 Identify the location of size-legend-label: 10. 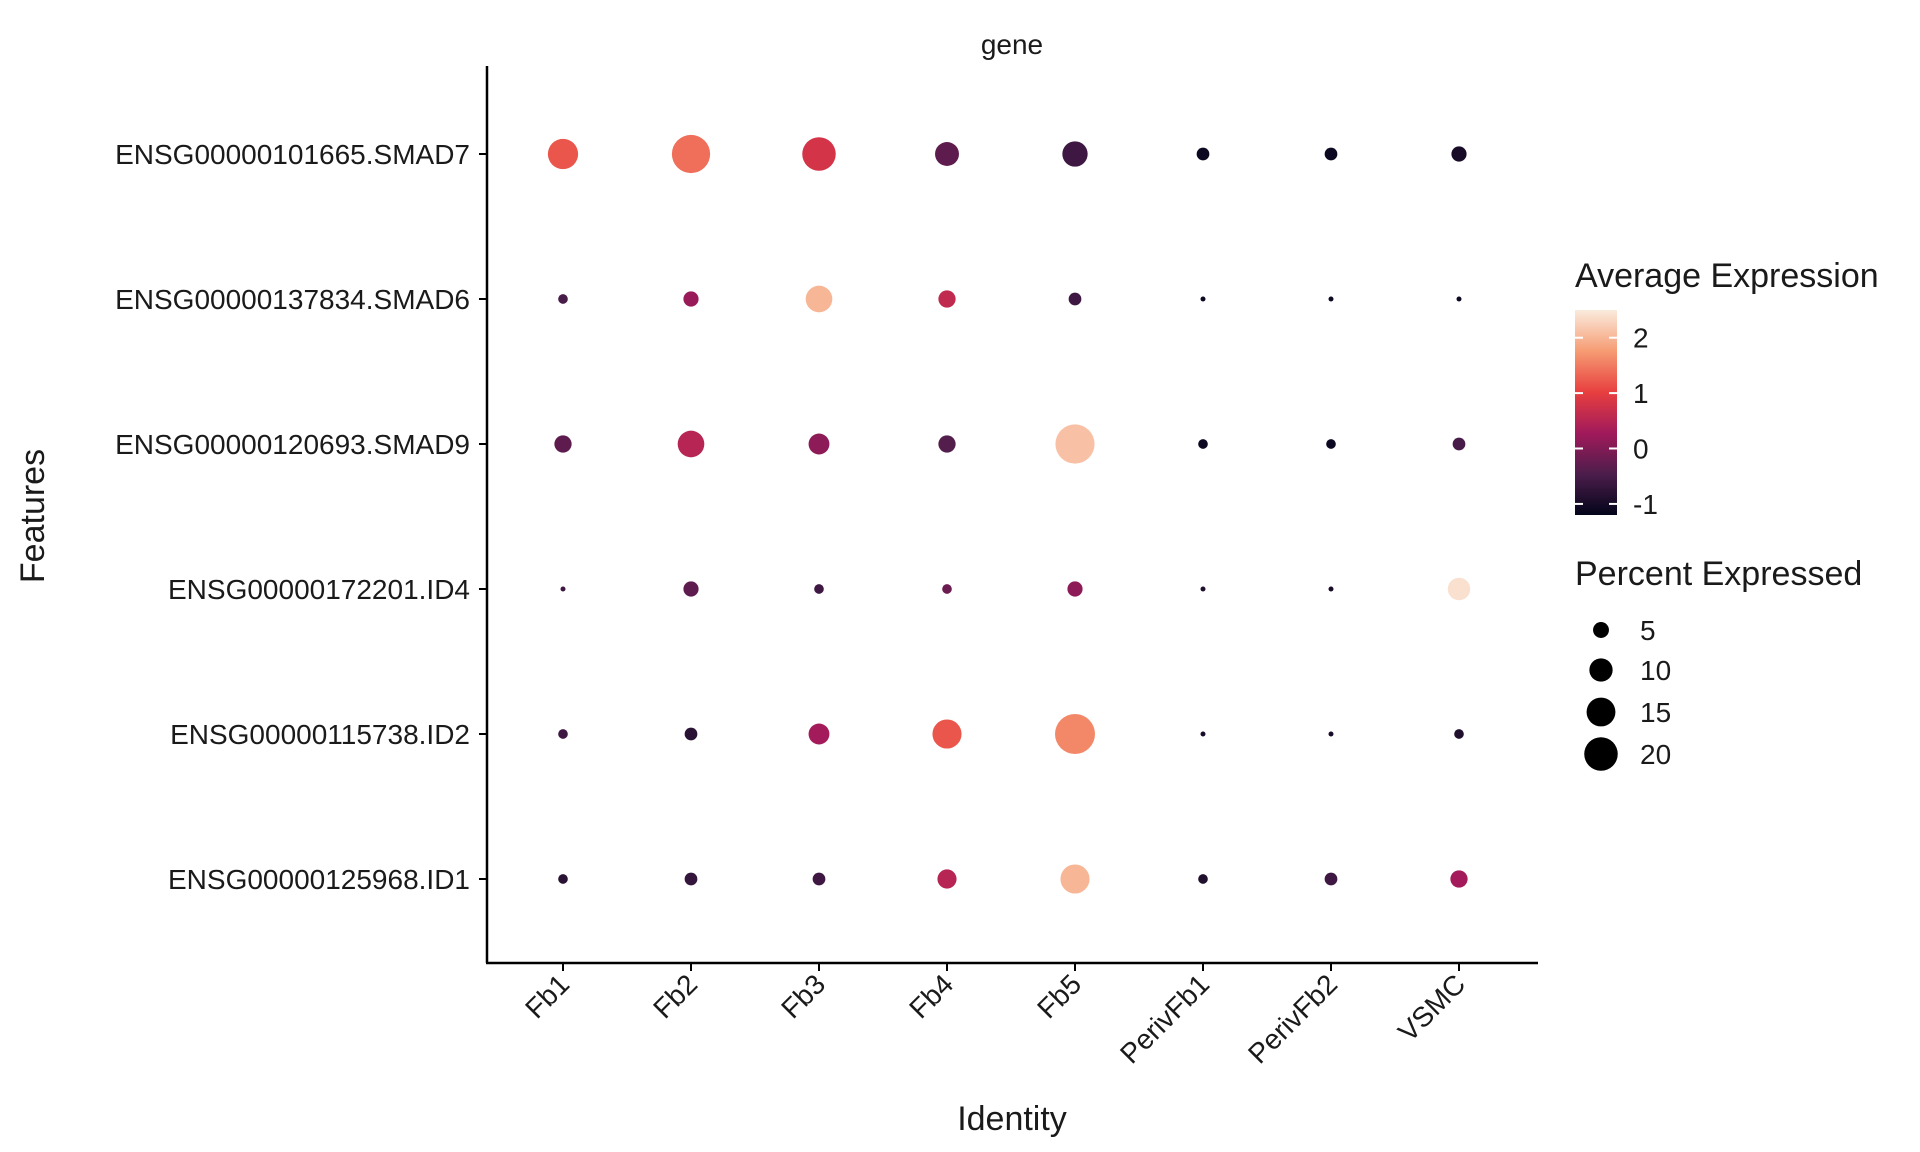
(1655, 670).